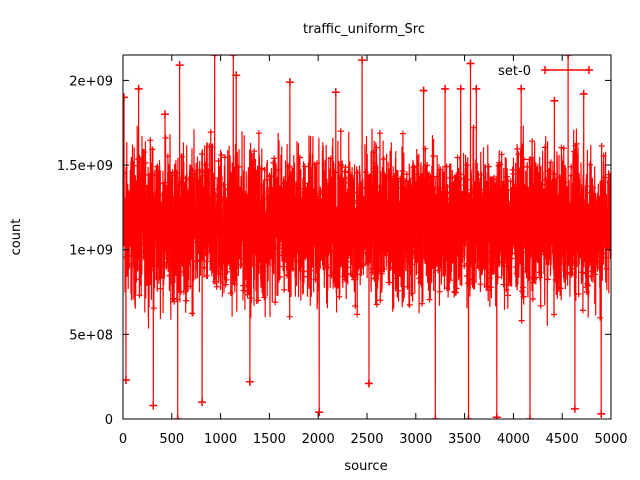  What do you see at coordinates (415, 439) in the screenshot?
I see `x-tick-label: 3000` at bounding box center [415, 439].